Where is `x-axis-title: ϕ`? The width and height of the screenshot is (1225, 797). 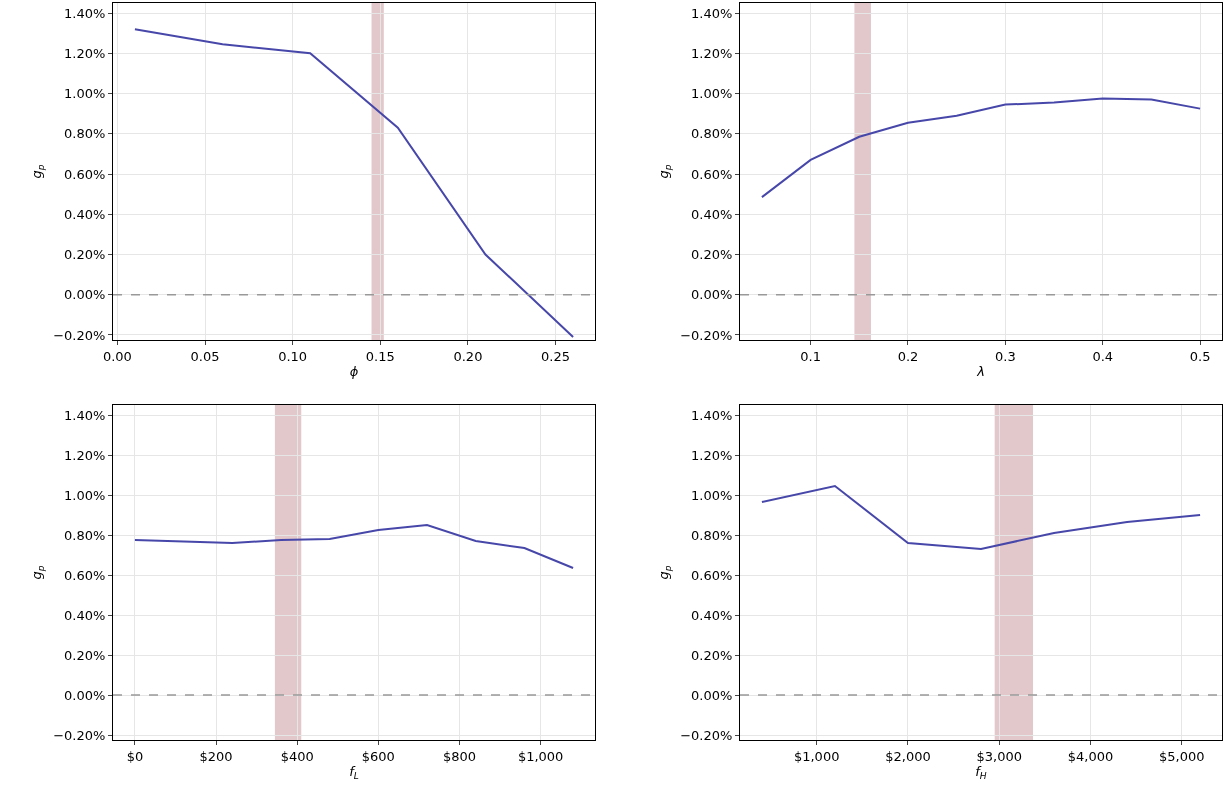
x-axis-title: ϕ is located at coordinates (354, 372).